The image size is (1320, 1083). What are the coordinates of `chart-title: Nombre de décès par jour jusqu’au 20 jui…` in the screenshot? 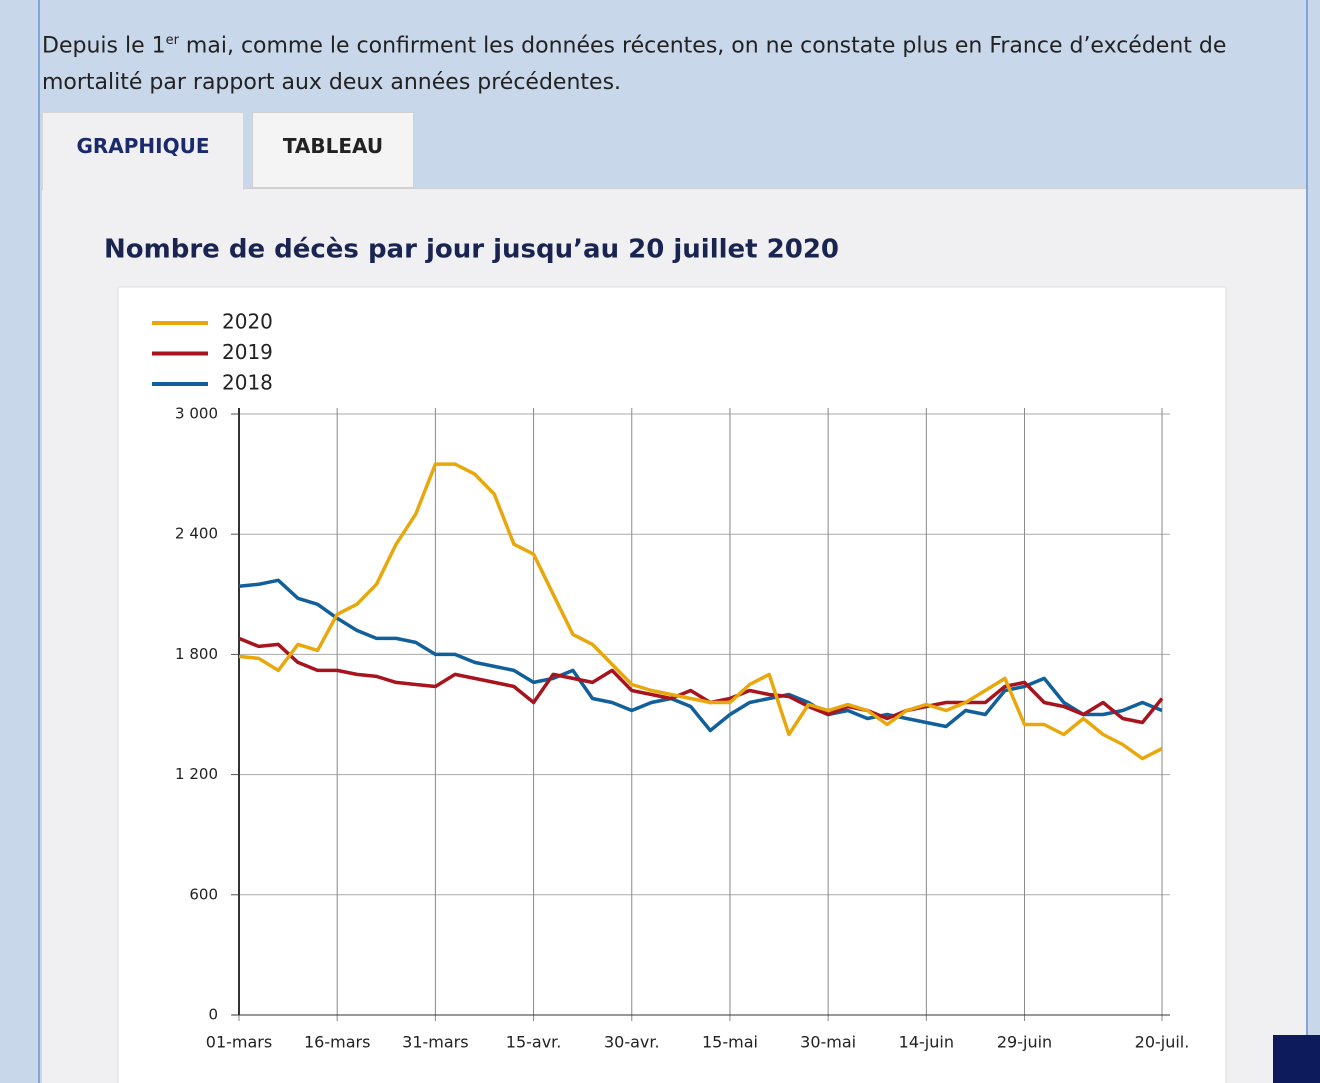 It's located at (471, 250).